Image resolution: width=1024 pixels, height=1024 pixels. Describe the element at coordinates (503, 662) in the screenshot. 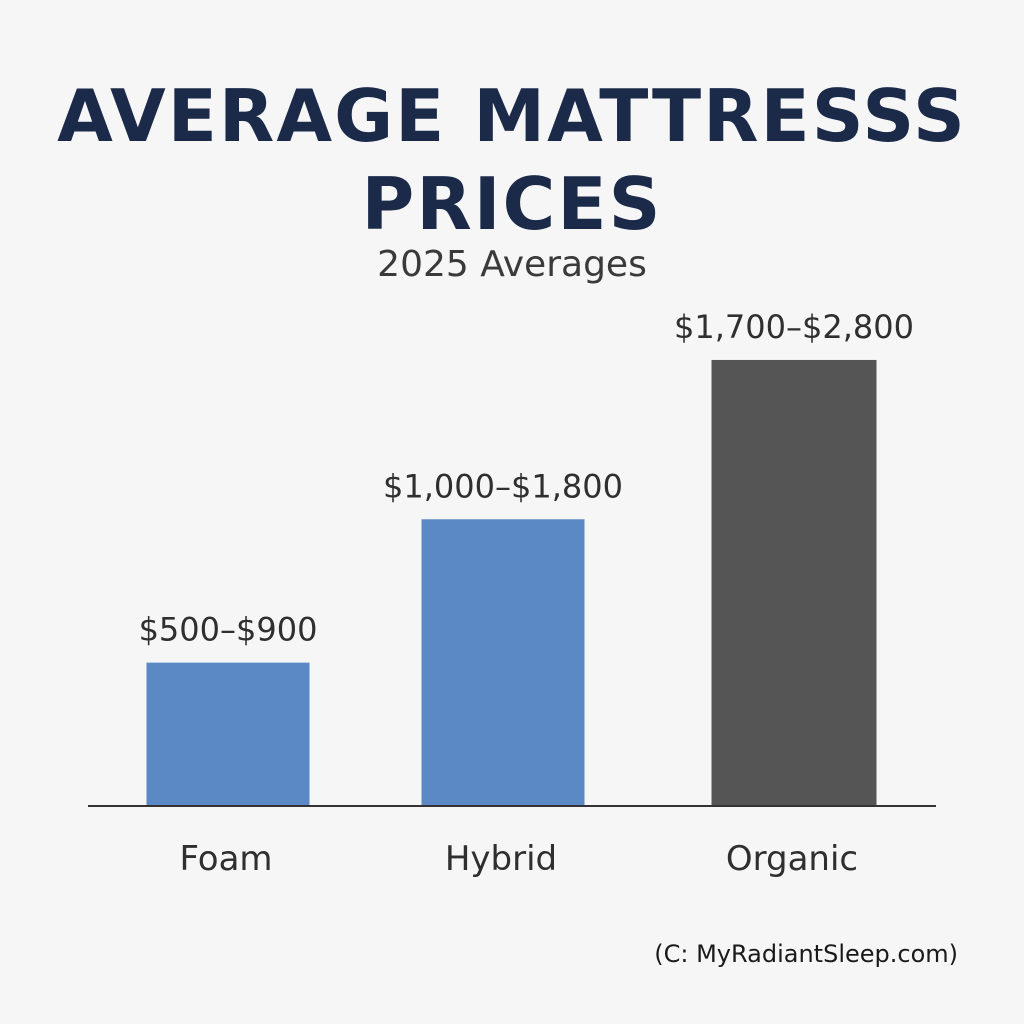

I see `bar-hybrid` at that location.